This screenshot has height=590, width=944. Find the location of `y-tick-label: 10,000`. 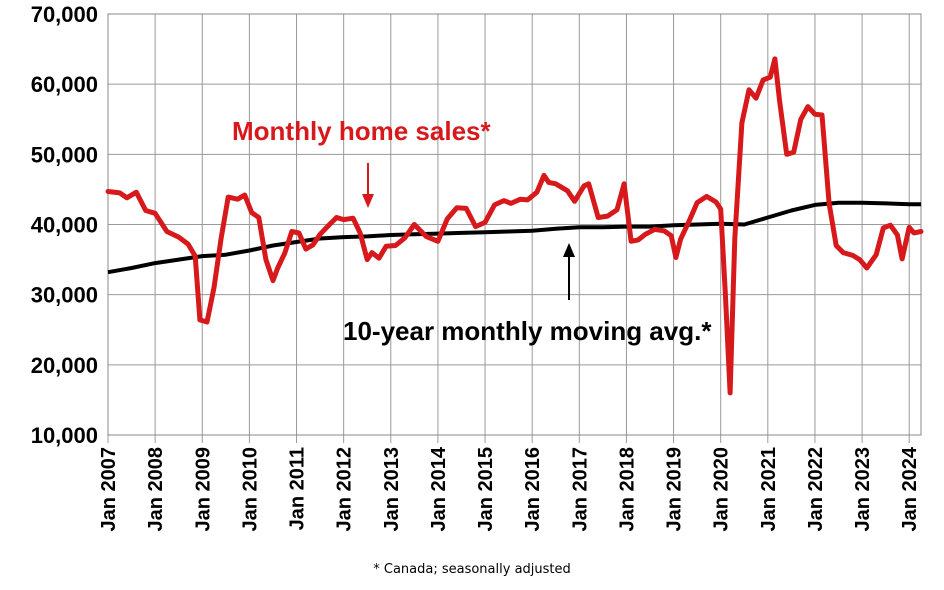

y-tick-label: 10,000 is located at coordinates (64, 435).